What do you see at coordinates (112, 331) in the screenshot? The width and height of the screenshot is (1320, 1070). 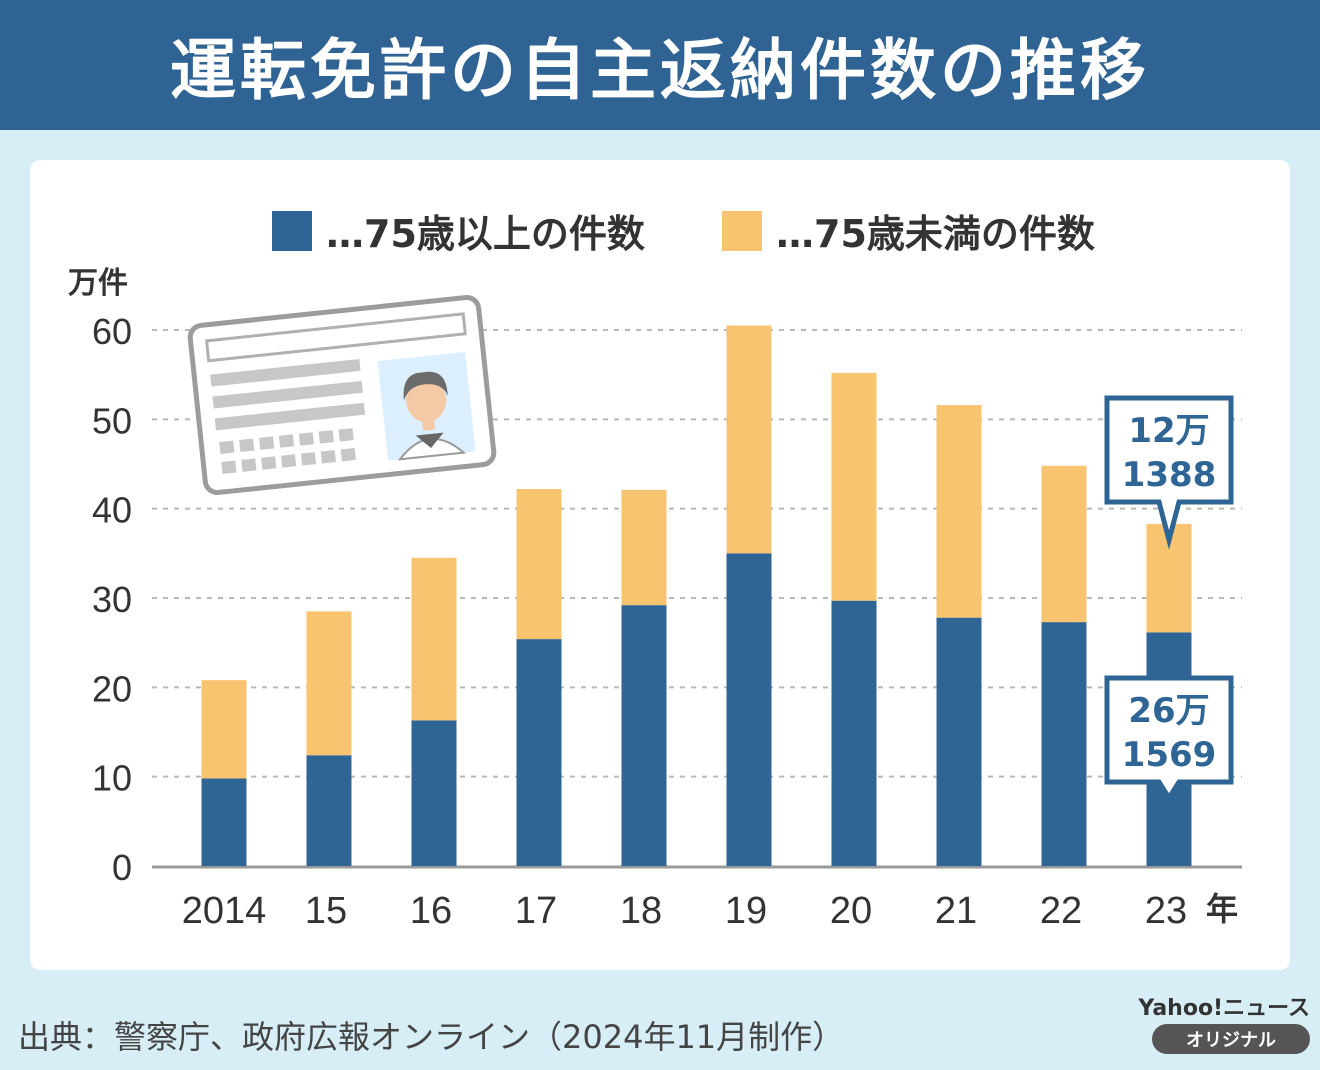 I see `y-tick-label: 60` at bounding box center [112, 331].